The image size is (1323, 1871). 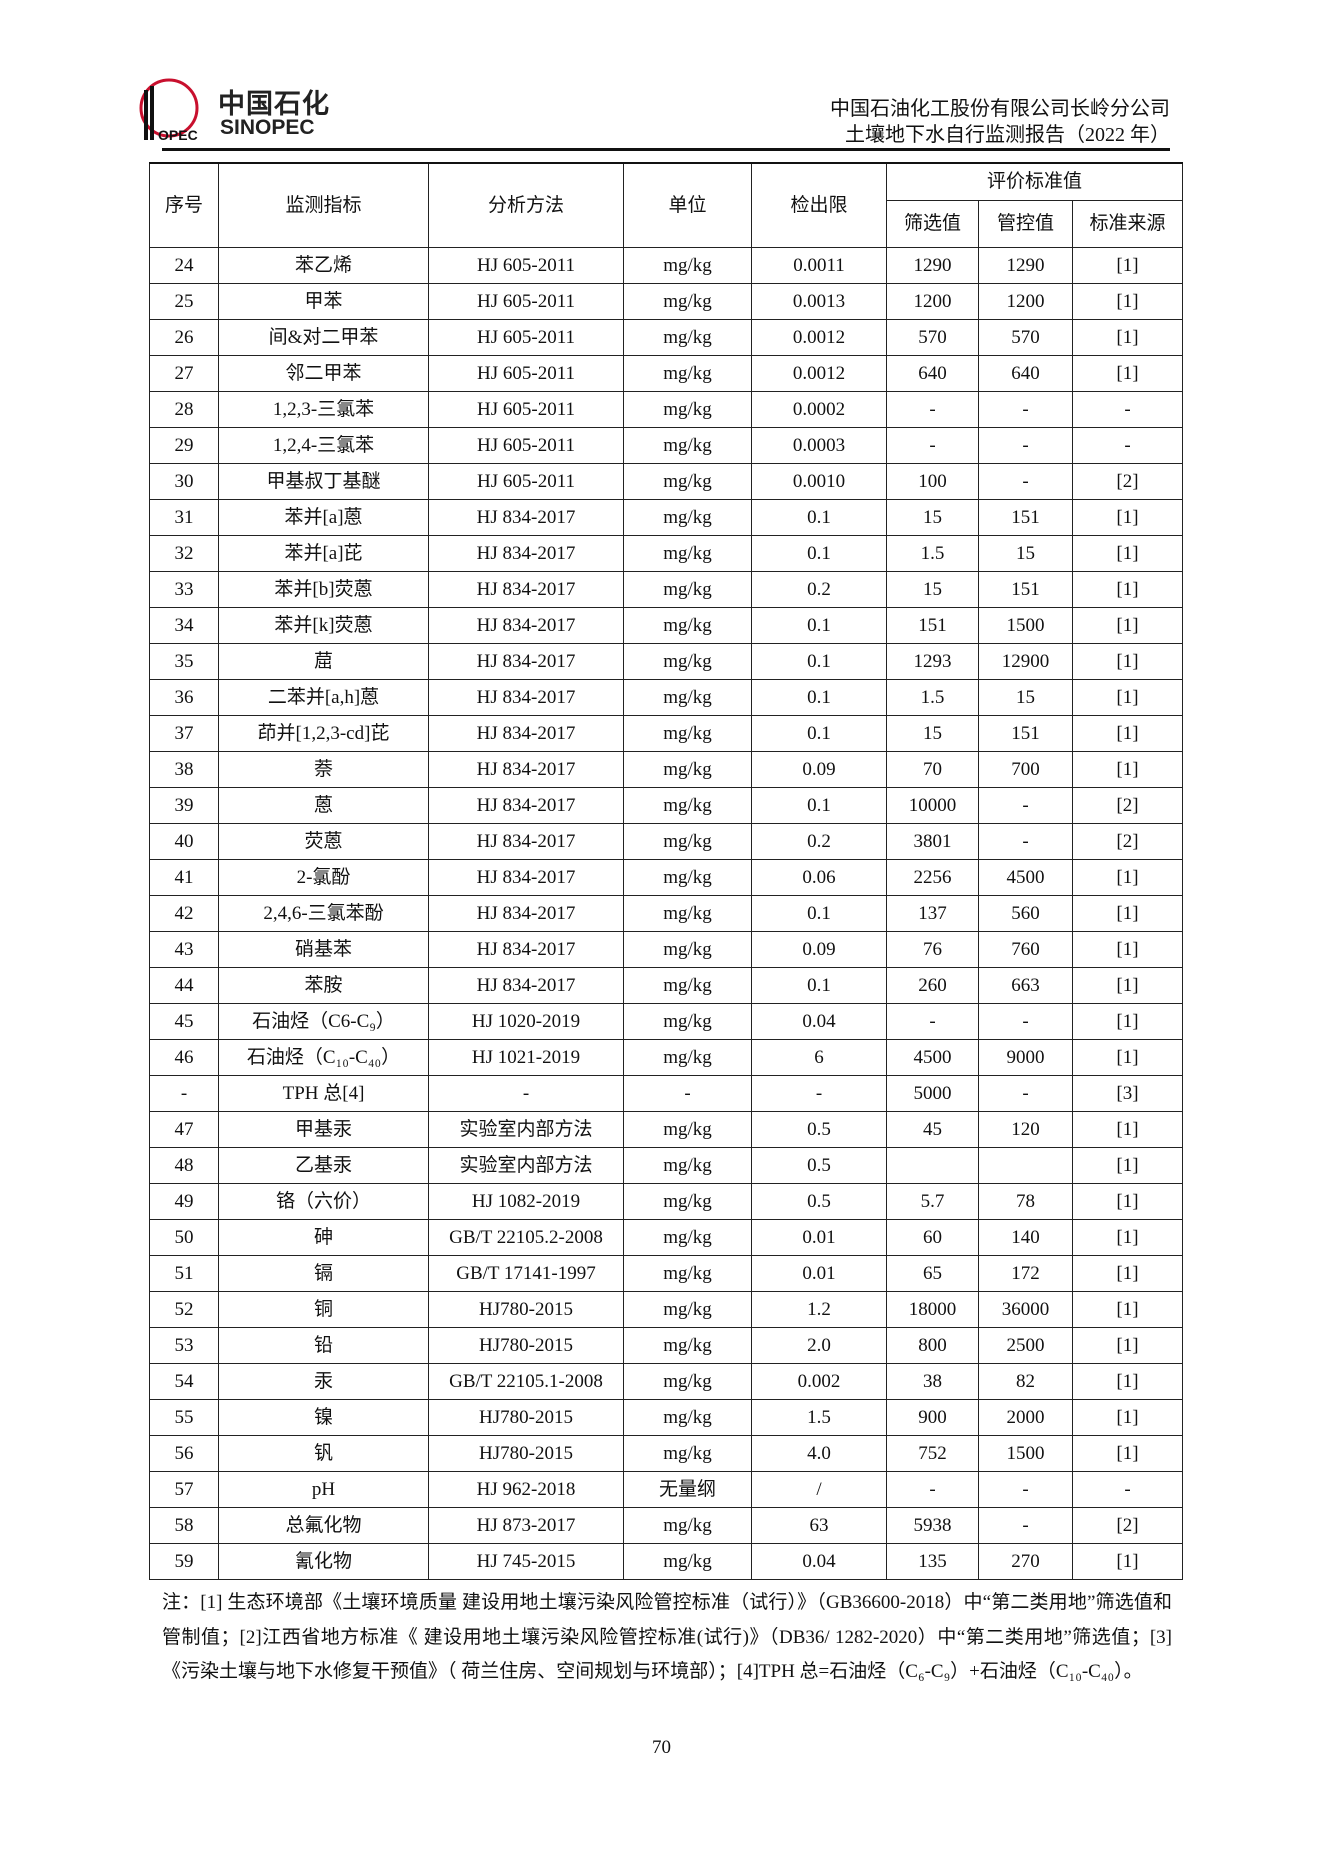 What do you see at coordinates (323, 1201) in the screenshot?
I see `cell-indicator: 铬（六价）` at bounding box center [323, 1201].